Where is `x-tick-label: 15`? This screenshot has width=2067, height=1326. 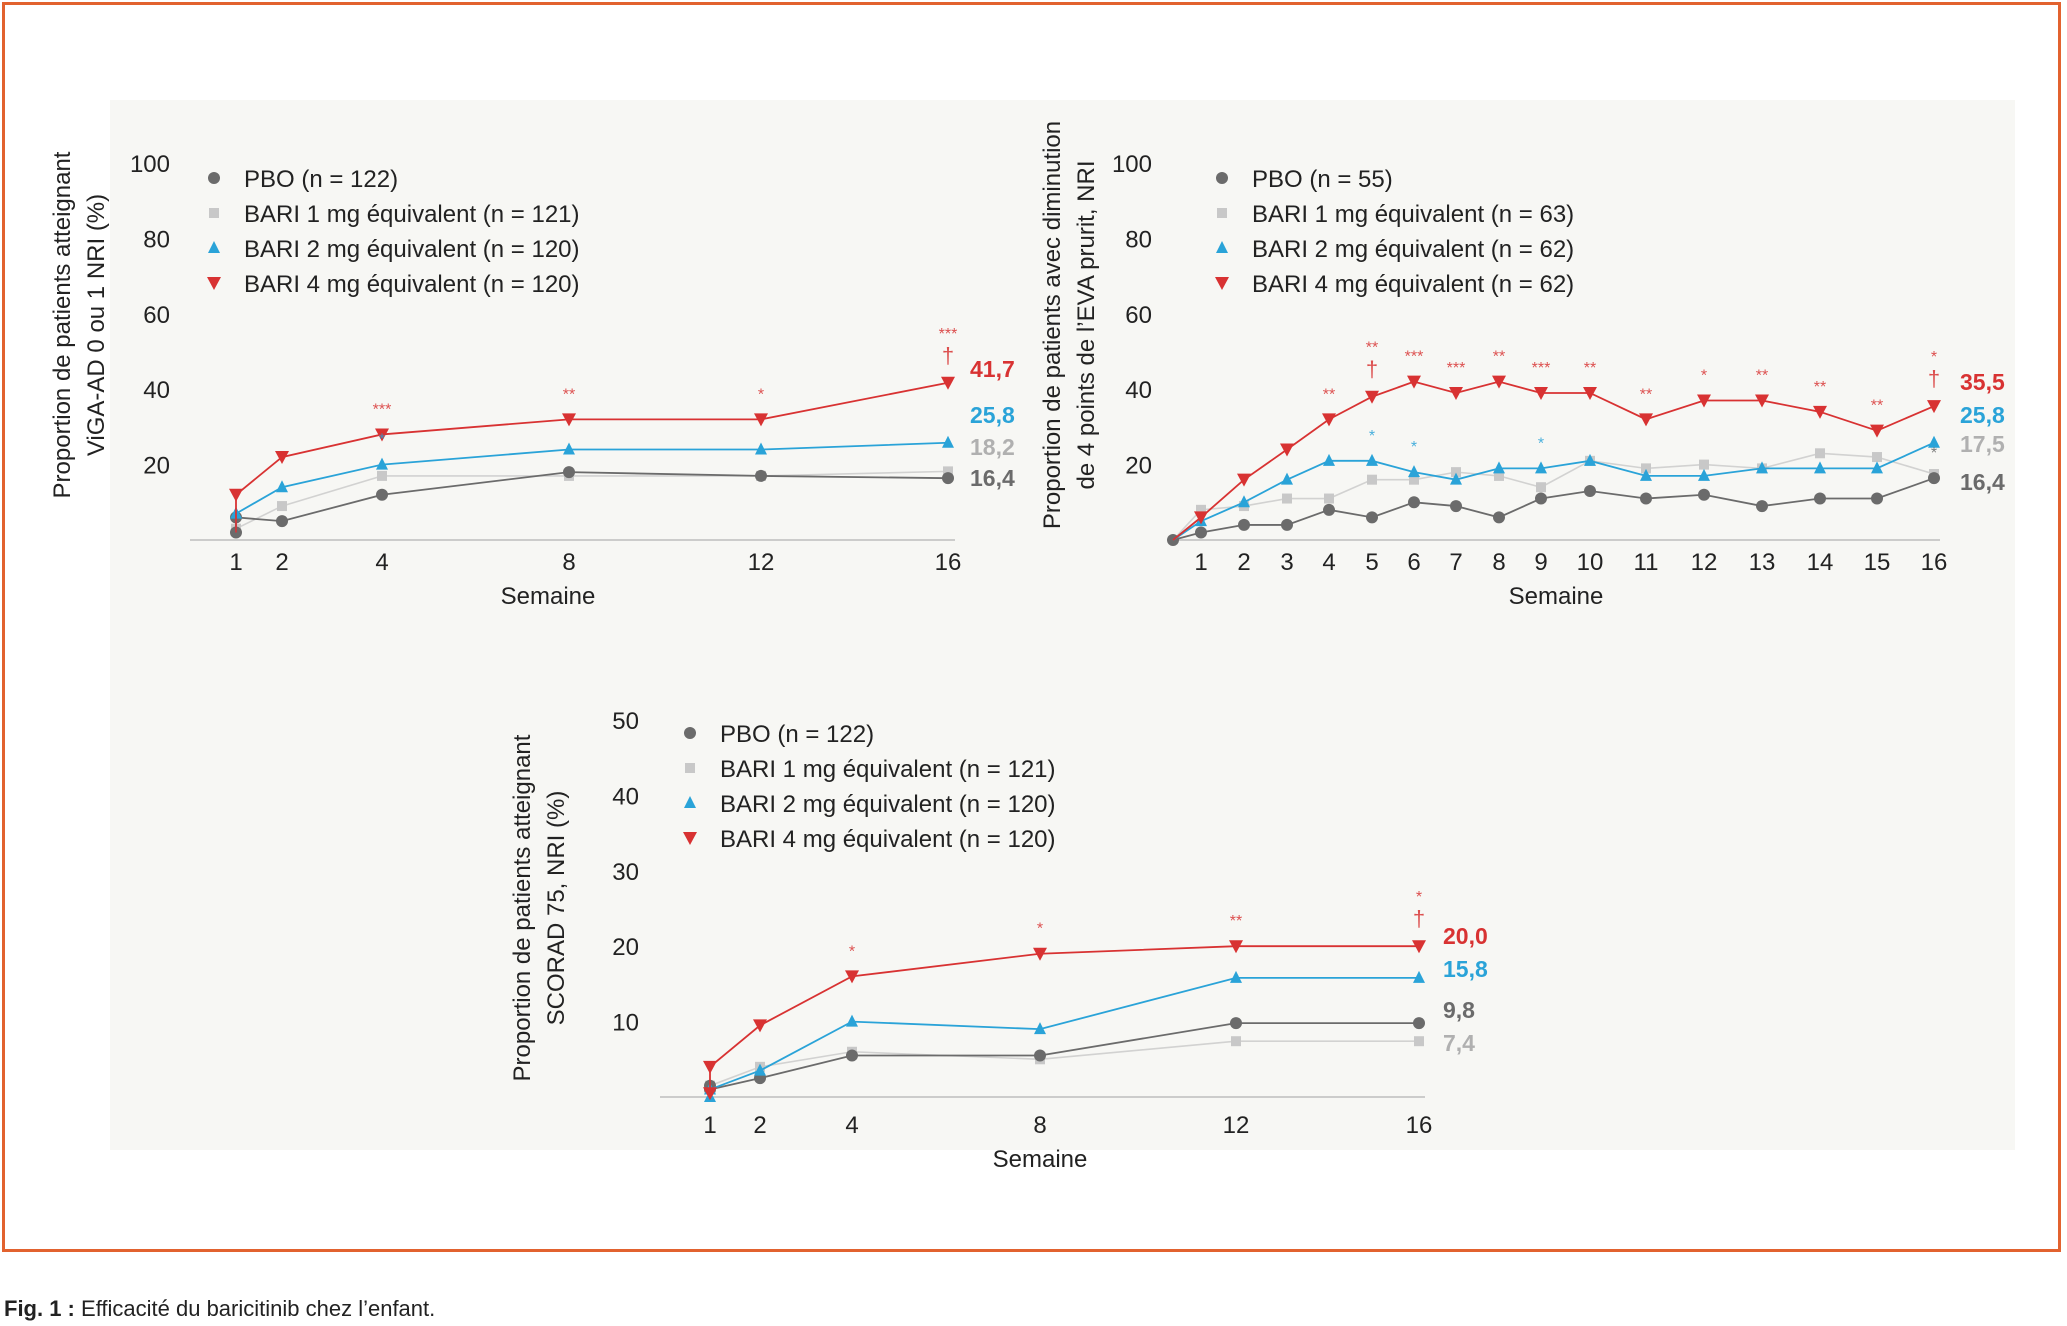
x-tick-label: 15 is located at coordinates (1877, 562).